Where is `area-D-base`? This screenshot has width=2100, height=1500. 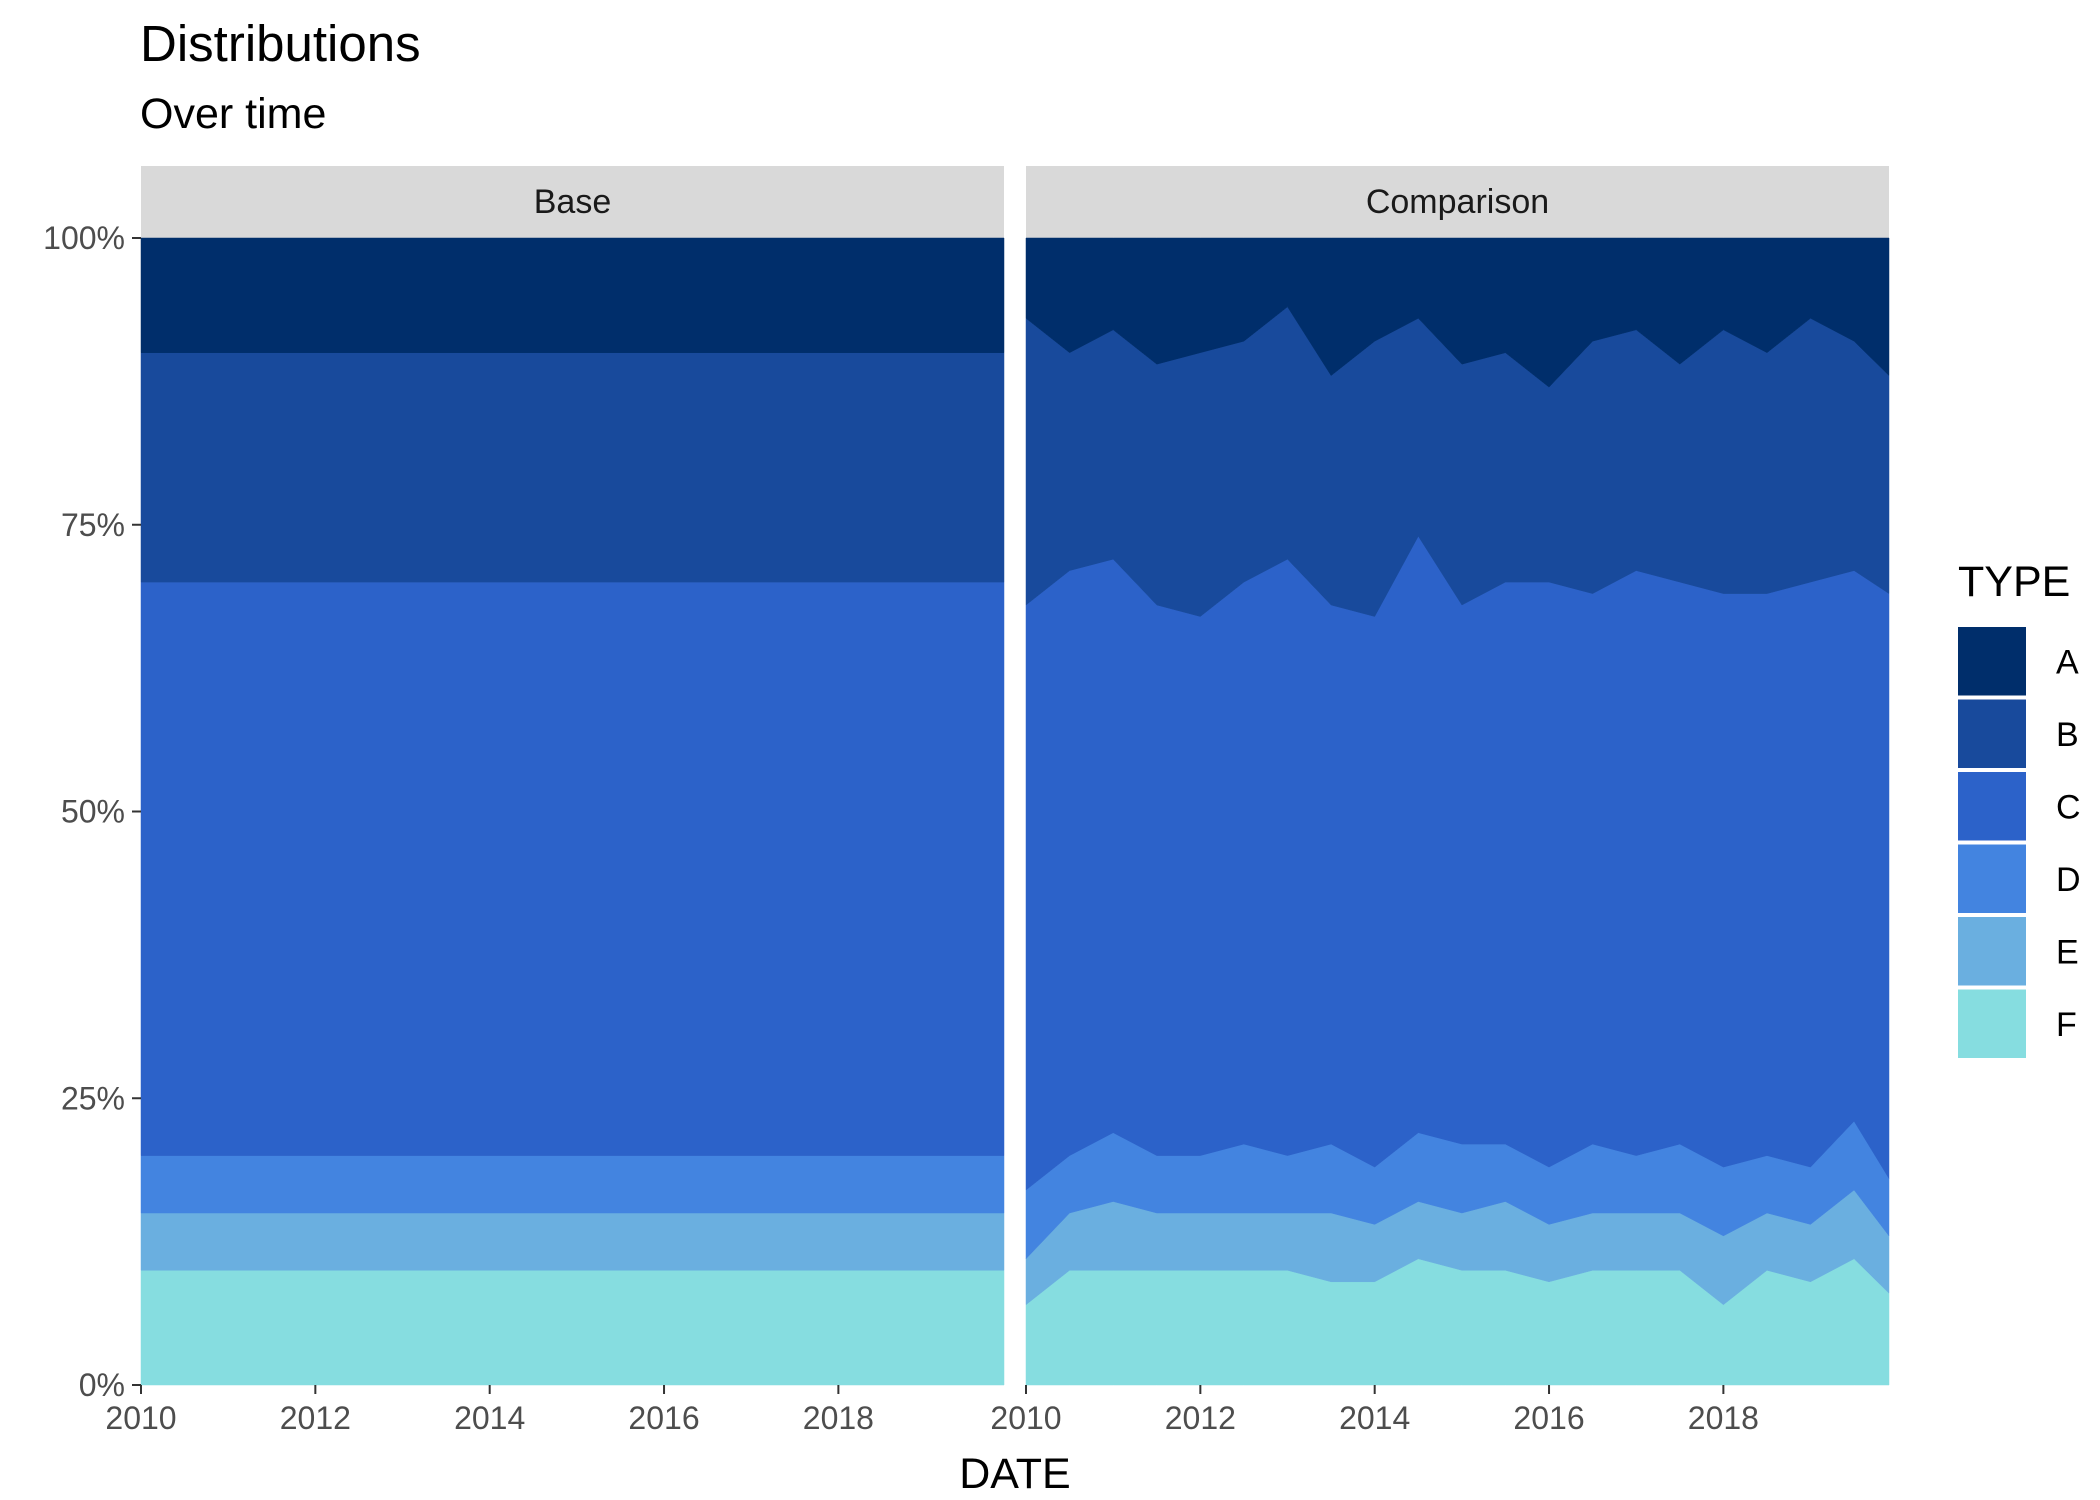
area-D-base is located at coordinates (572, 1184).